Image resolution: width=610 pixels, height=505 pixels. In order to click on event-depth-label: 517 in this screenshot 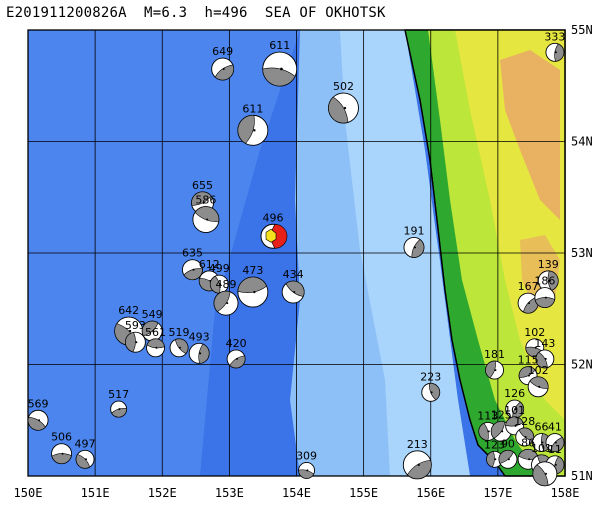, I will do `click(118, 394)`.